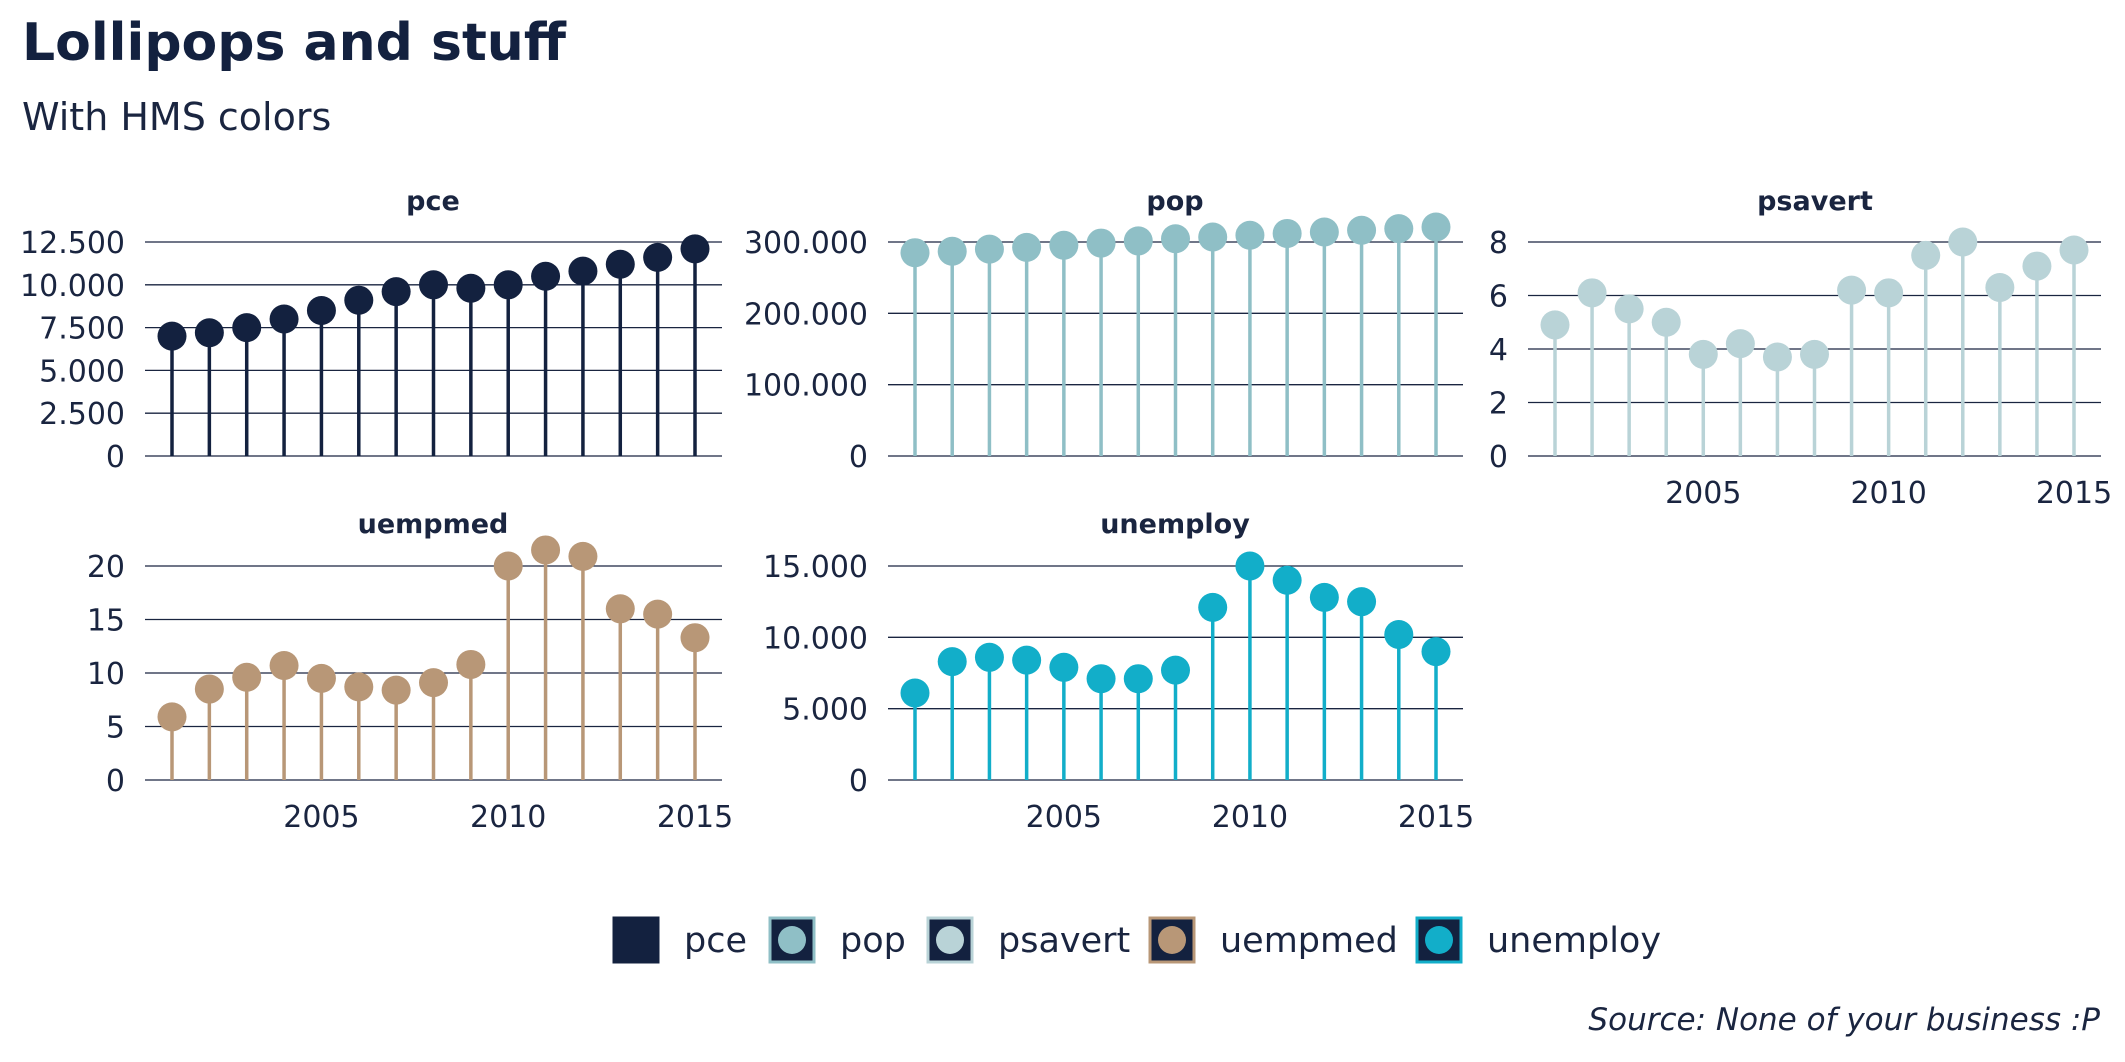 This screenshot has width=2125, height=1062. Describe the element at coordinates (1309, 941) in the screenshot. I see `legend-label: uempmed` at that location.